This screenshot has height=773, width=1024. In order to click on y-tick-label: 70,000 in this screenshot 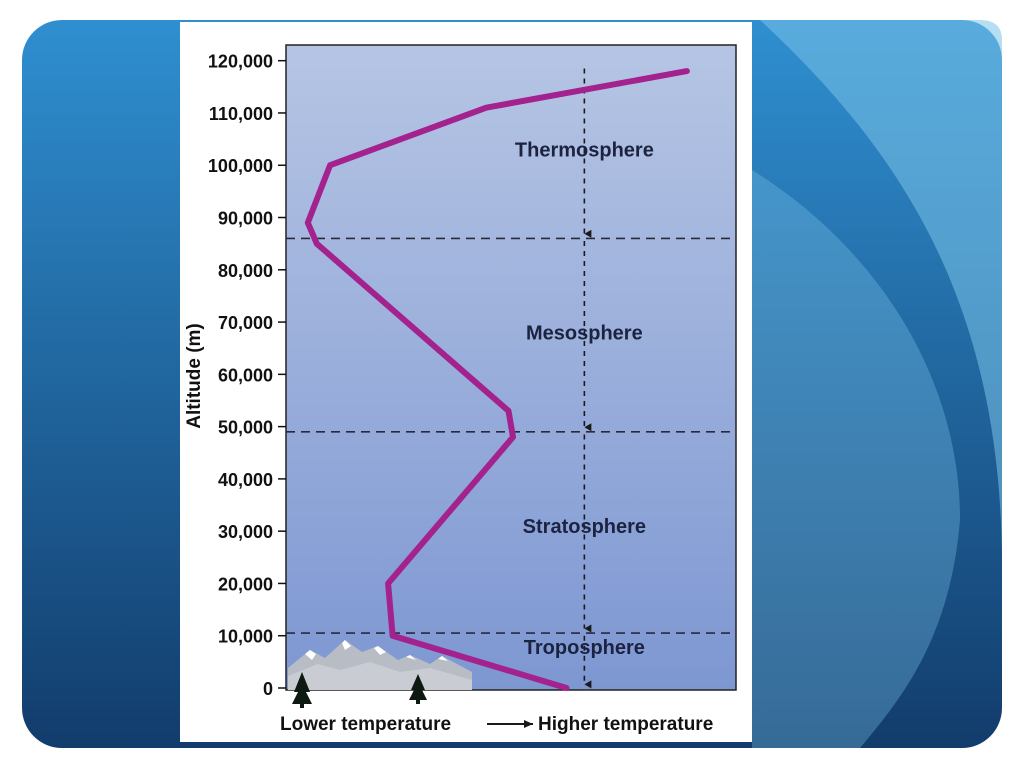, I will do `click(245, 323)`.